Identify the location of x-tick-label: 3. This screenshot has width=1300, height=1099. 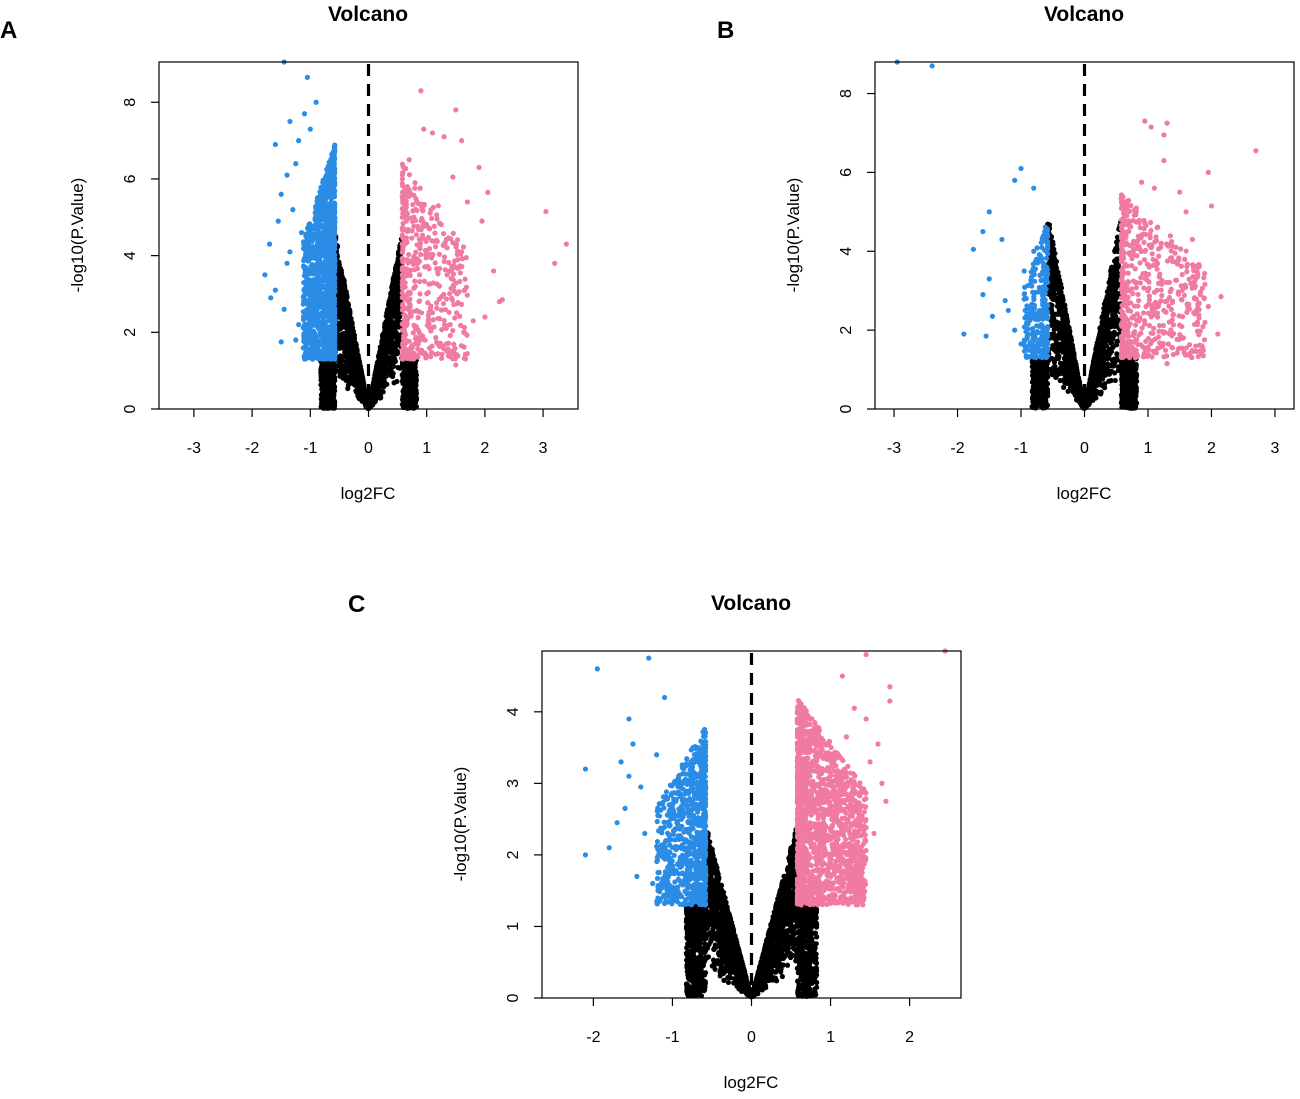
(543, 448).